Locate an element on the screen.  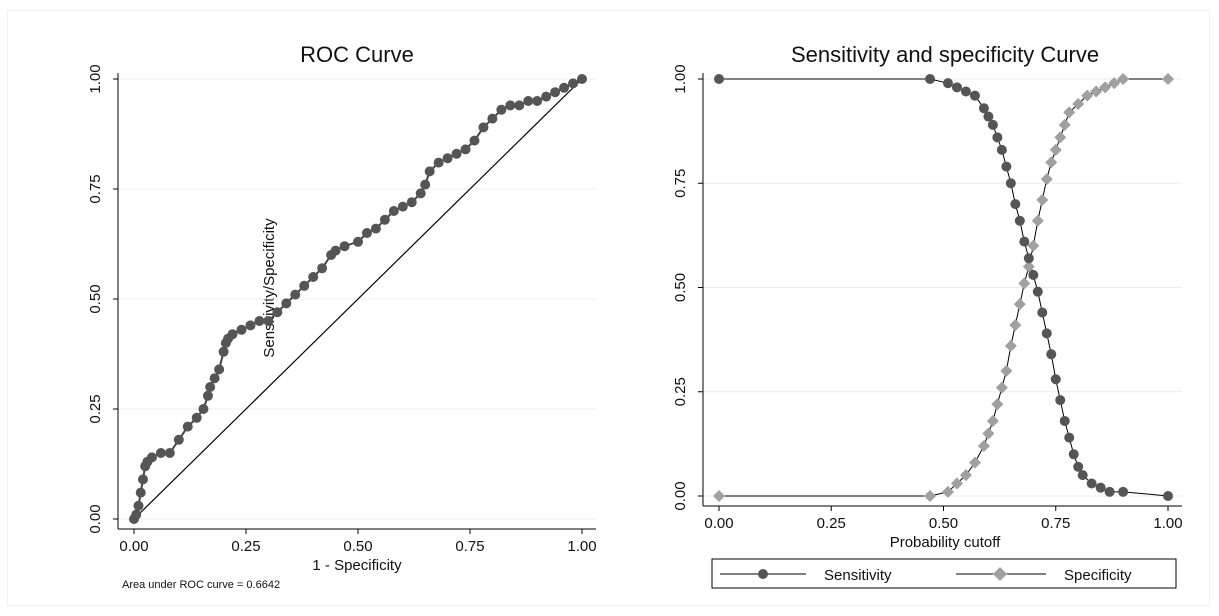
sens-spec-y-tick-label: 0.25 is located at coordinates (680, 391).